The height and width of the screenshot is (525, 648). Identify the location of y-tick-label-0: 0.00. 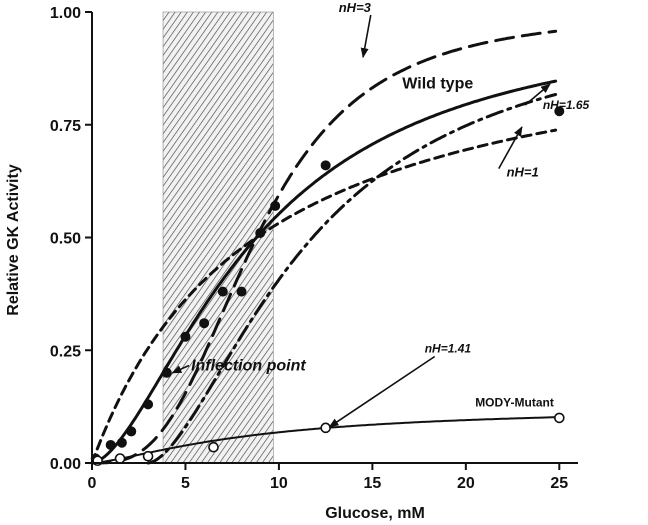
(65, 464).